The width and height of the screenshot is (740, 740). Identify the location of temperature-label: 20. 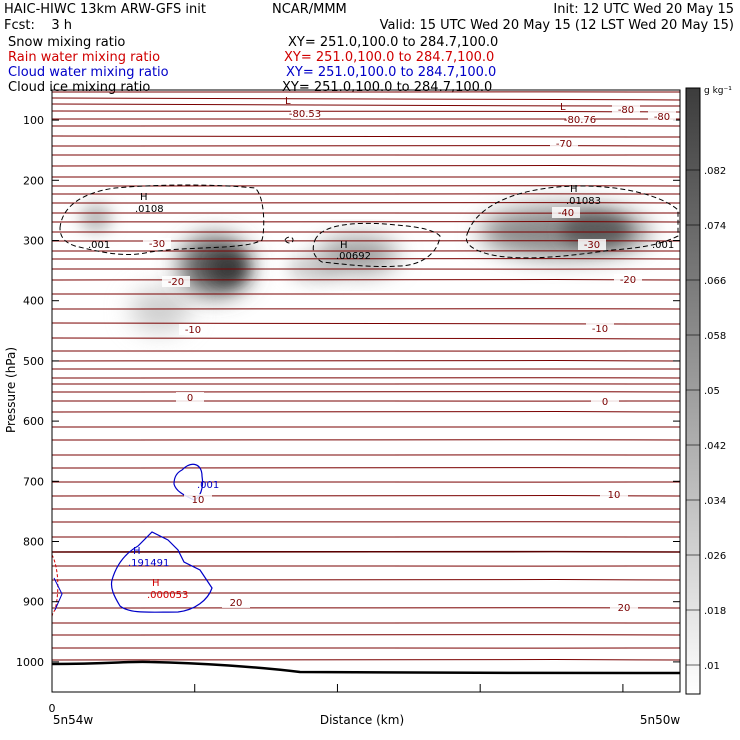
(624, 608).